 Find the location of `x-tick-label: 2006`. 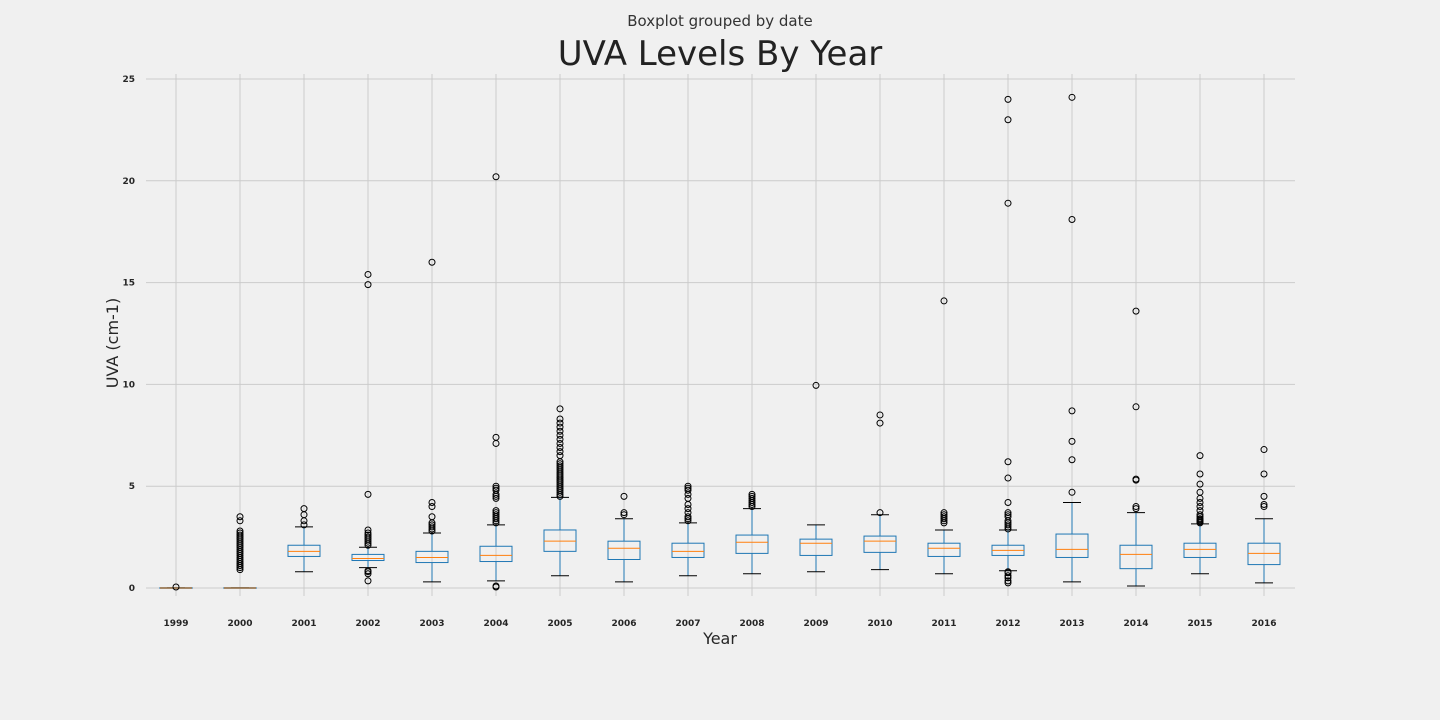

x-tick-label: 2006 is located at coordinates (623, 624).